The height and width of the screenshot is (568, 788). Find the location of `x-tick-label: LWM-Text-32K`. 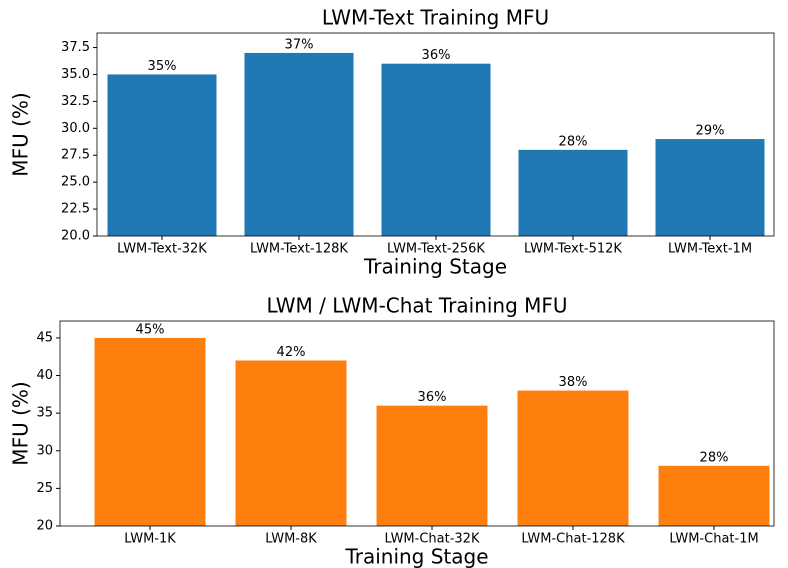

x-tick-label: LWM-Text-32K is located at coordinates (162, 249).